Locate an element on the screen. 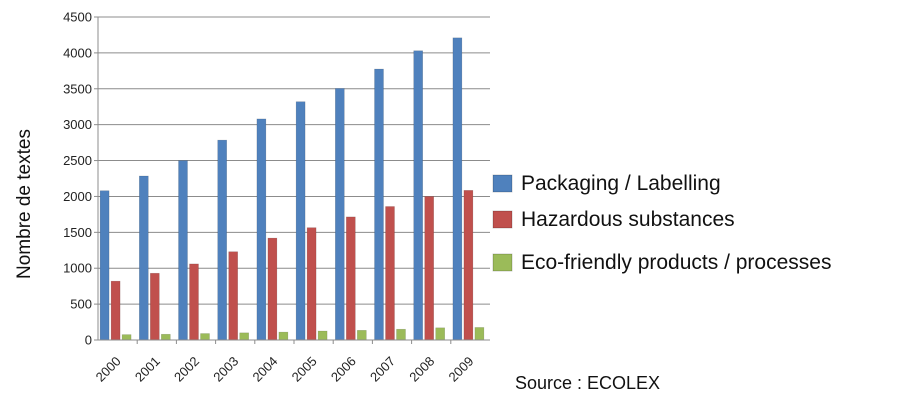 The image size is (912, 396). x-tick-label: 2005 is located at coordinates (304, 369).